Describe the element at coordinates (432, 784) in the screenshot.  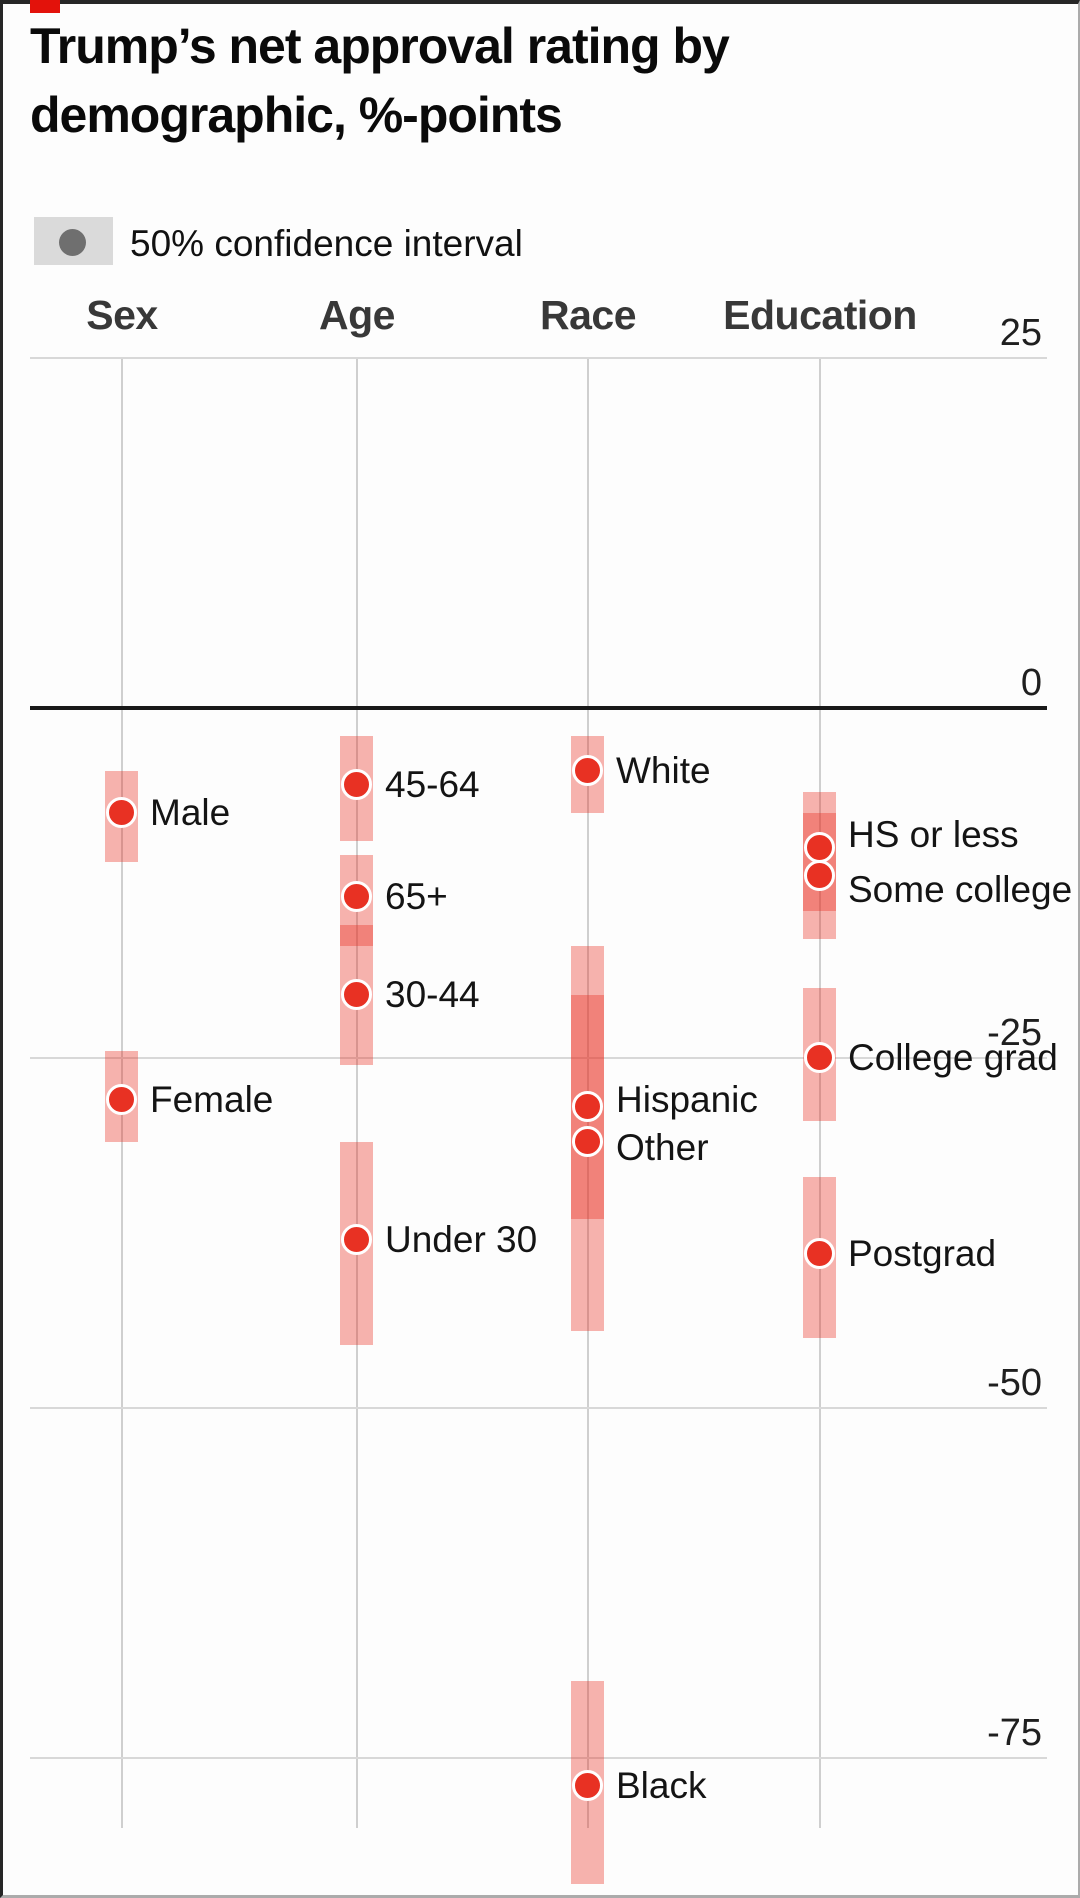
I see `point-label: 45-64` at that location.